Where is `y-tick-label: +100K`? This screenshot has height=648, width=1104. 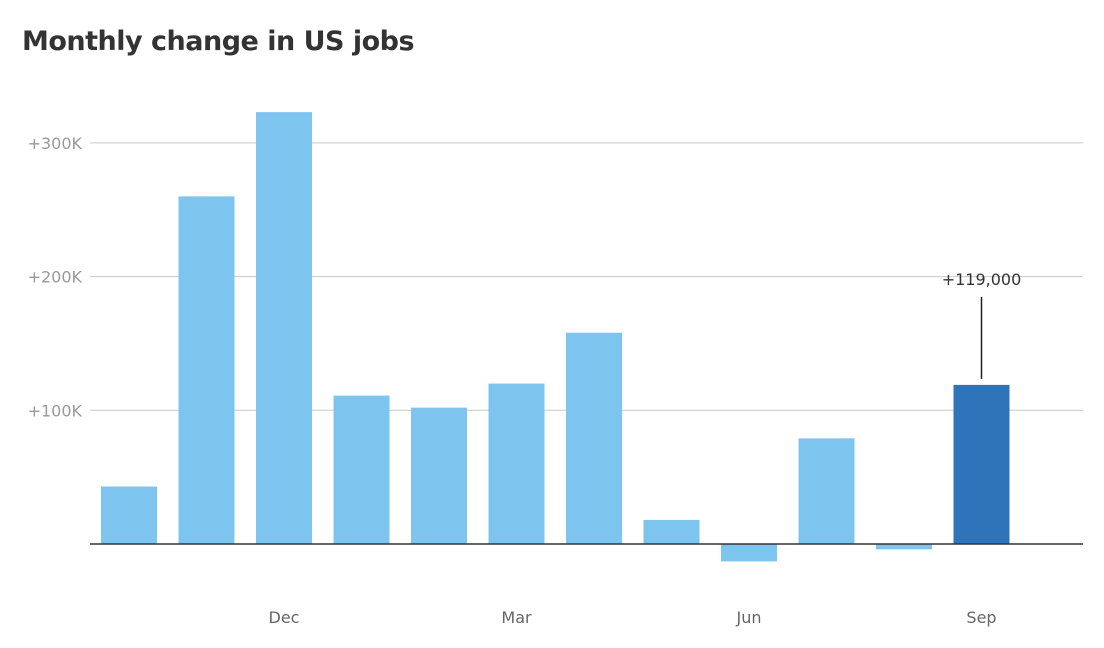
y-tick-label: +100K is located at coordinates (55, 410).